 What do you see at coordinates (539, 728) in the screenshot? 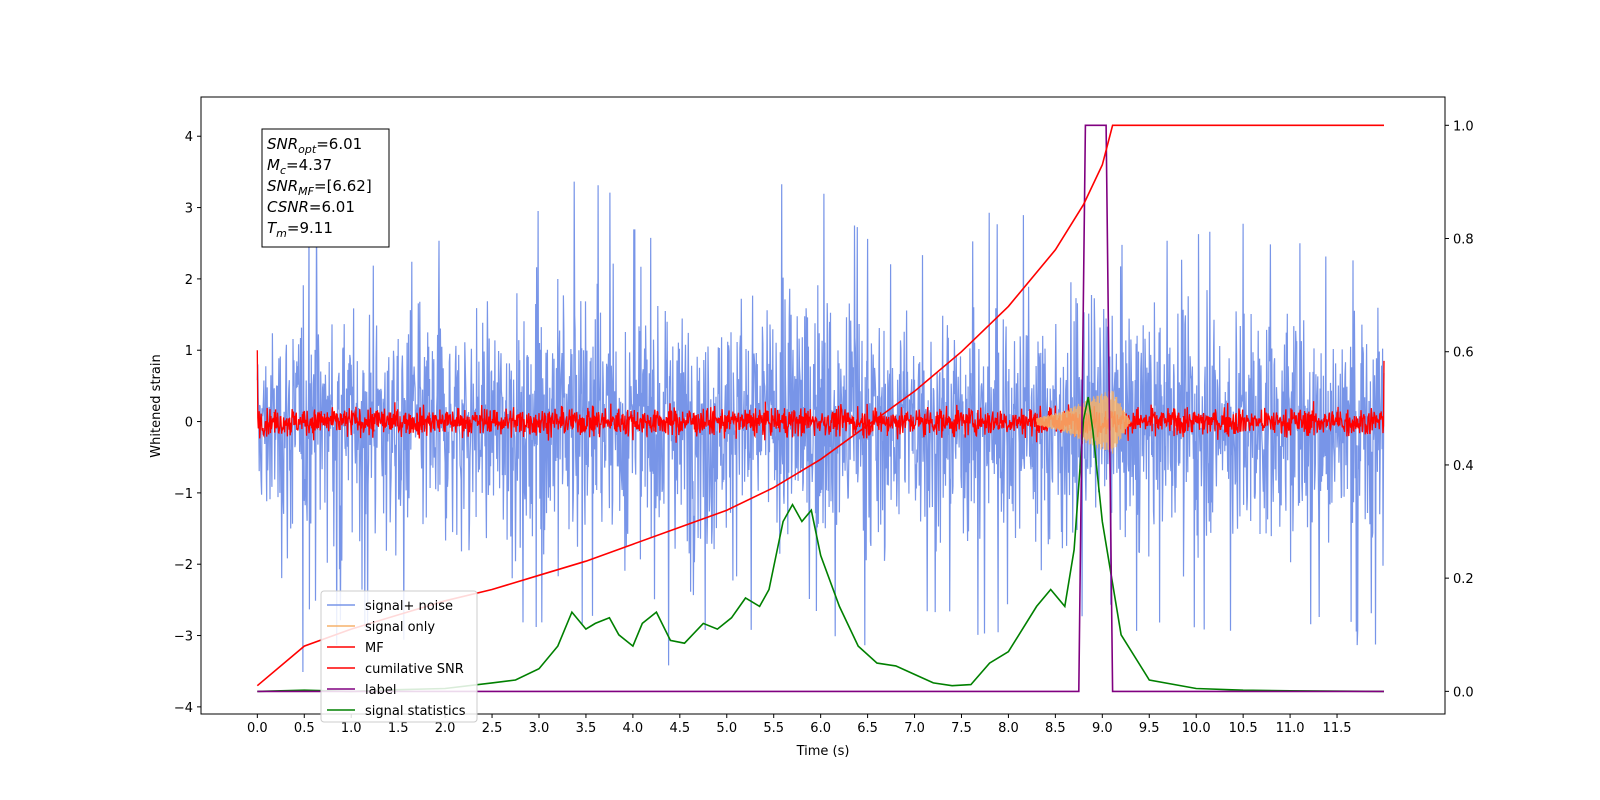
I see `x-tick-label: 3.0` at bounding box center [539, 728].